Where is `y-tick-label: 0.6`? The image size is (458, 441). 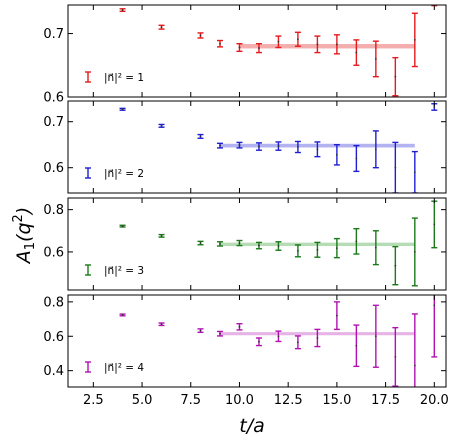
y-tick-label: 0.6 is located at coordinates (53, 337).